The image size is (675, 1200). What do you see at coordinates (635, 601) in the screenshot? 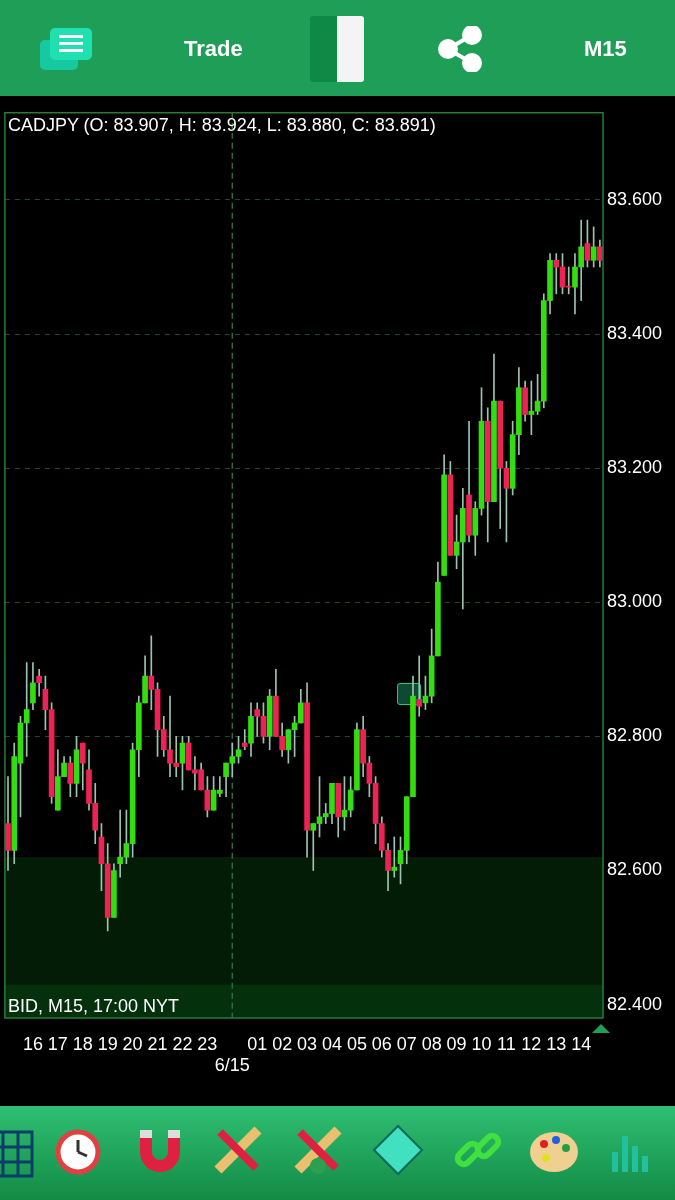
I see `y-tick-label: 83.000` at bounding box center [635, 601].